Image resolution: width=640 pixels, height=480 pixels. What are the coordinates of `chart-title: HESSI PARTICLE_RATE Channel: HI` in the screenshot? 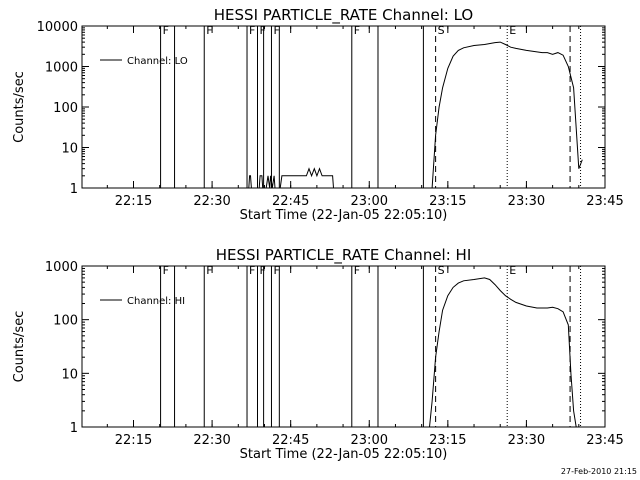 It's located at (344, 255).